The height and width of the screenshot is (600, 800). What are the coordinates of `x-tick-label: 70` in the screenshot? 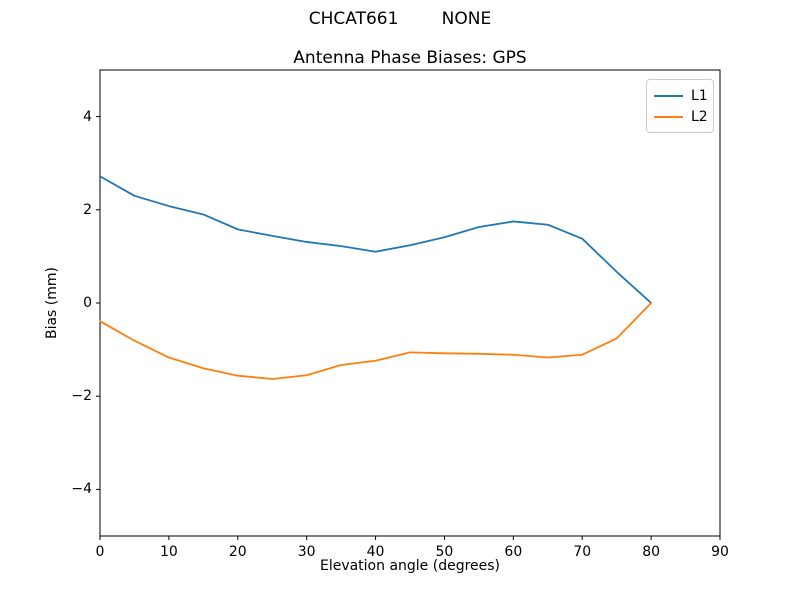 It's located at (582, 552).